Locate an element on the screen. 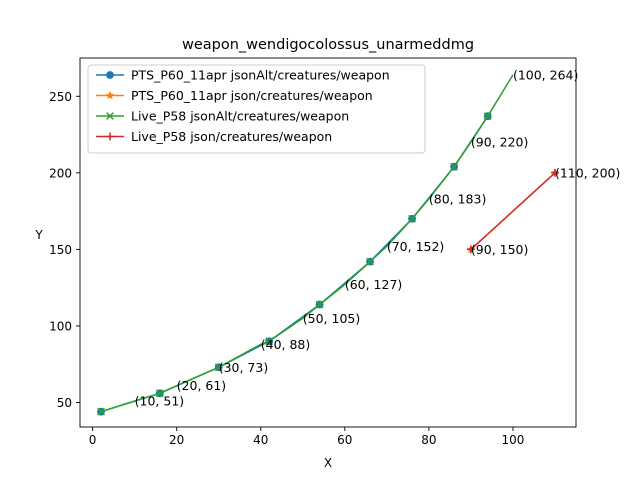 The height and width of the screenshot is (480, 640). series-line is located at coordinates (513, 211).